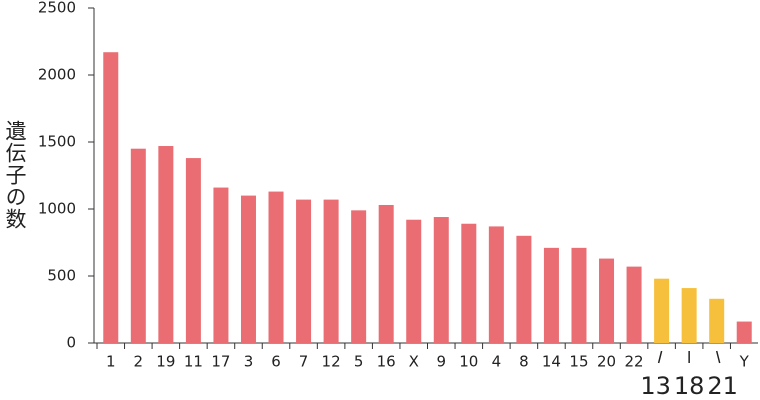 This screenshot has height=400, width=760. Describe the element at coordinates (744, 362) in the screenshot. I see `x-tick-label: Y` at that location.